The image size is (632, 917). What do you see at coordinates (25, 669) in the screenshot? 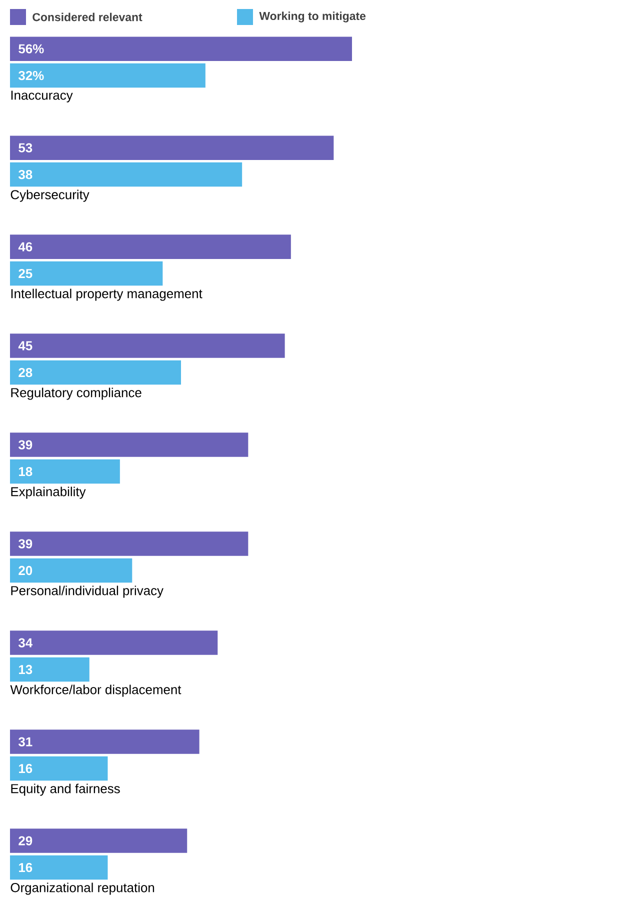
I see `data-label: 13` at bounding box center [25, 669].